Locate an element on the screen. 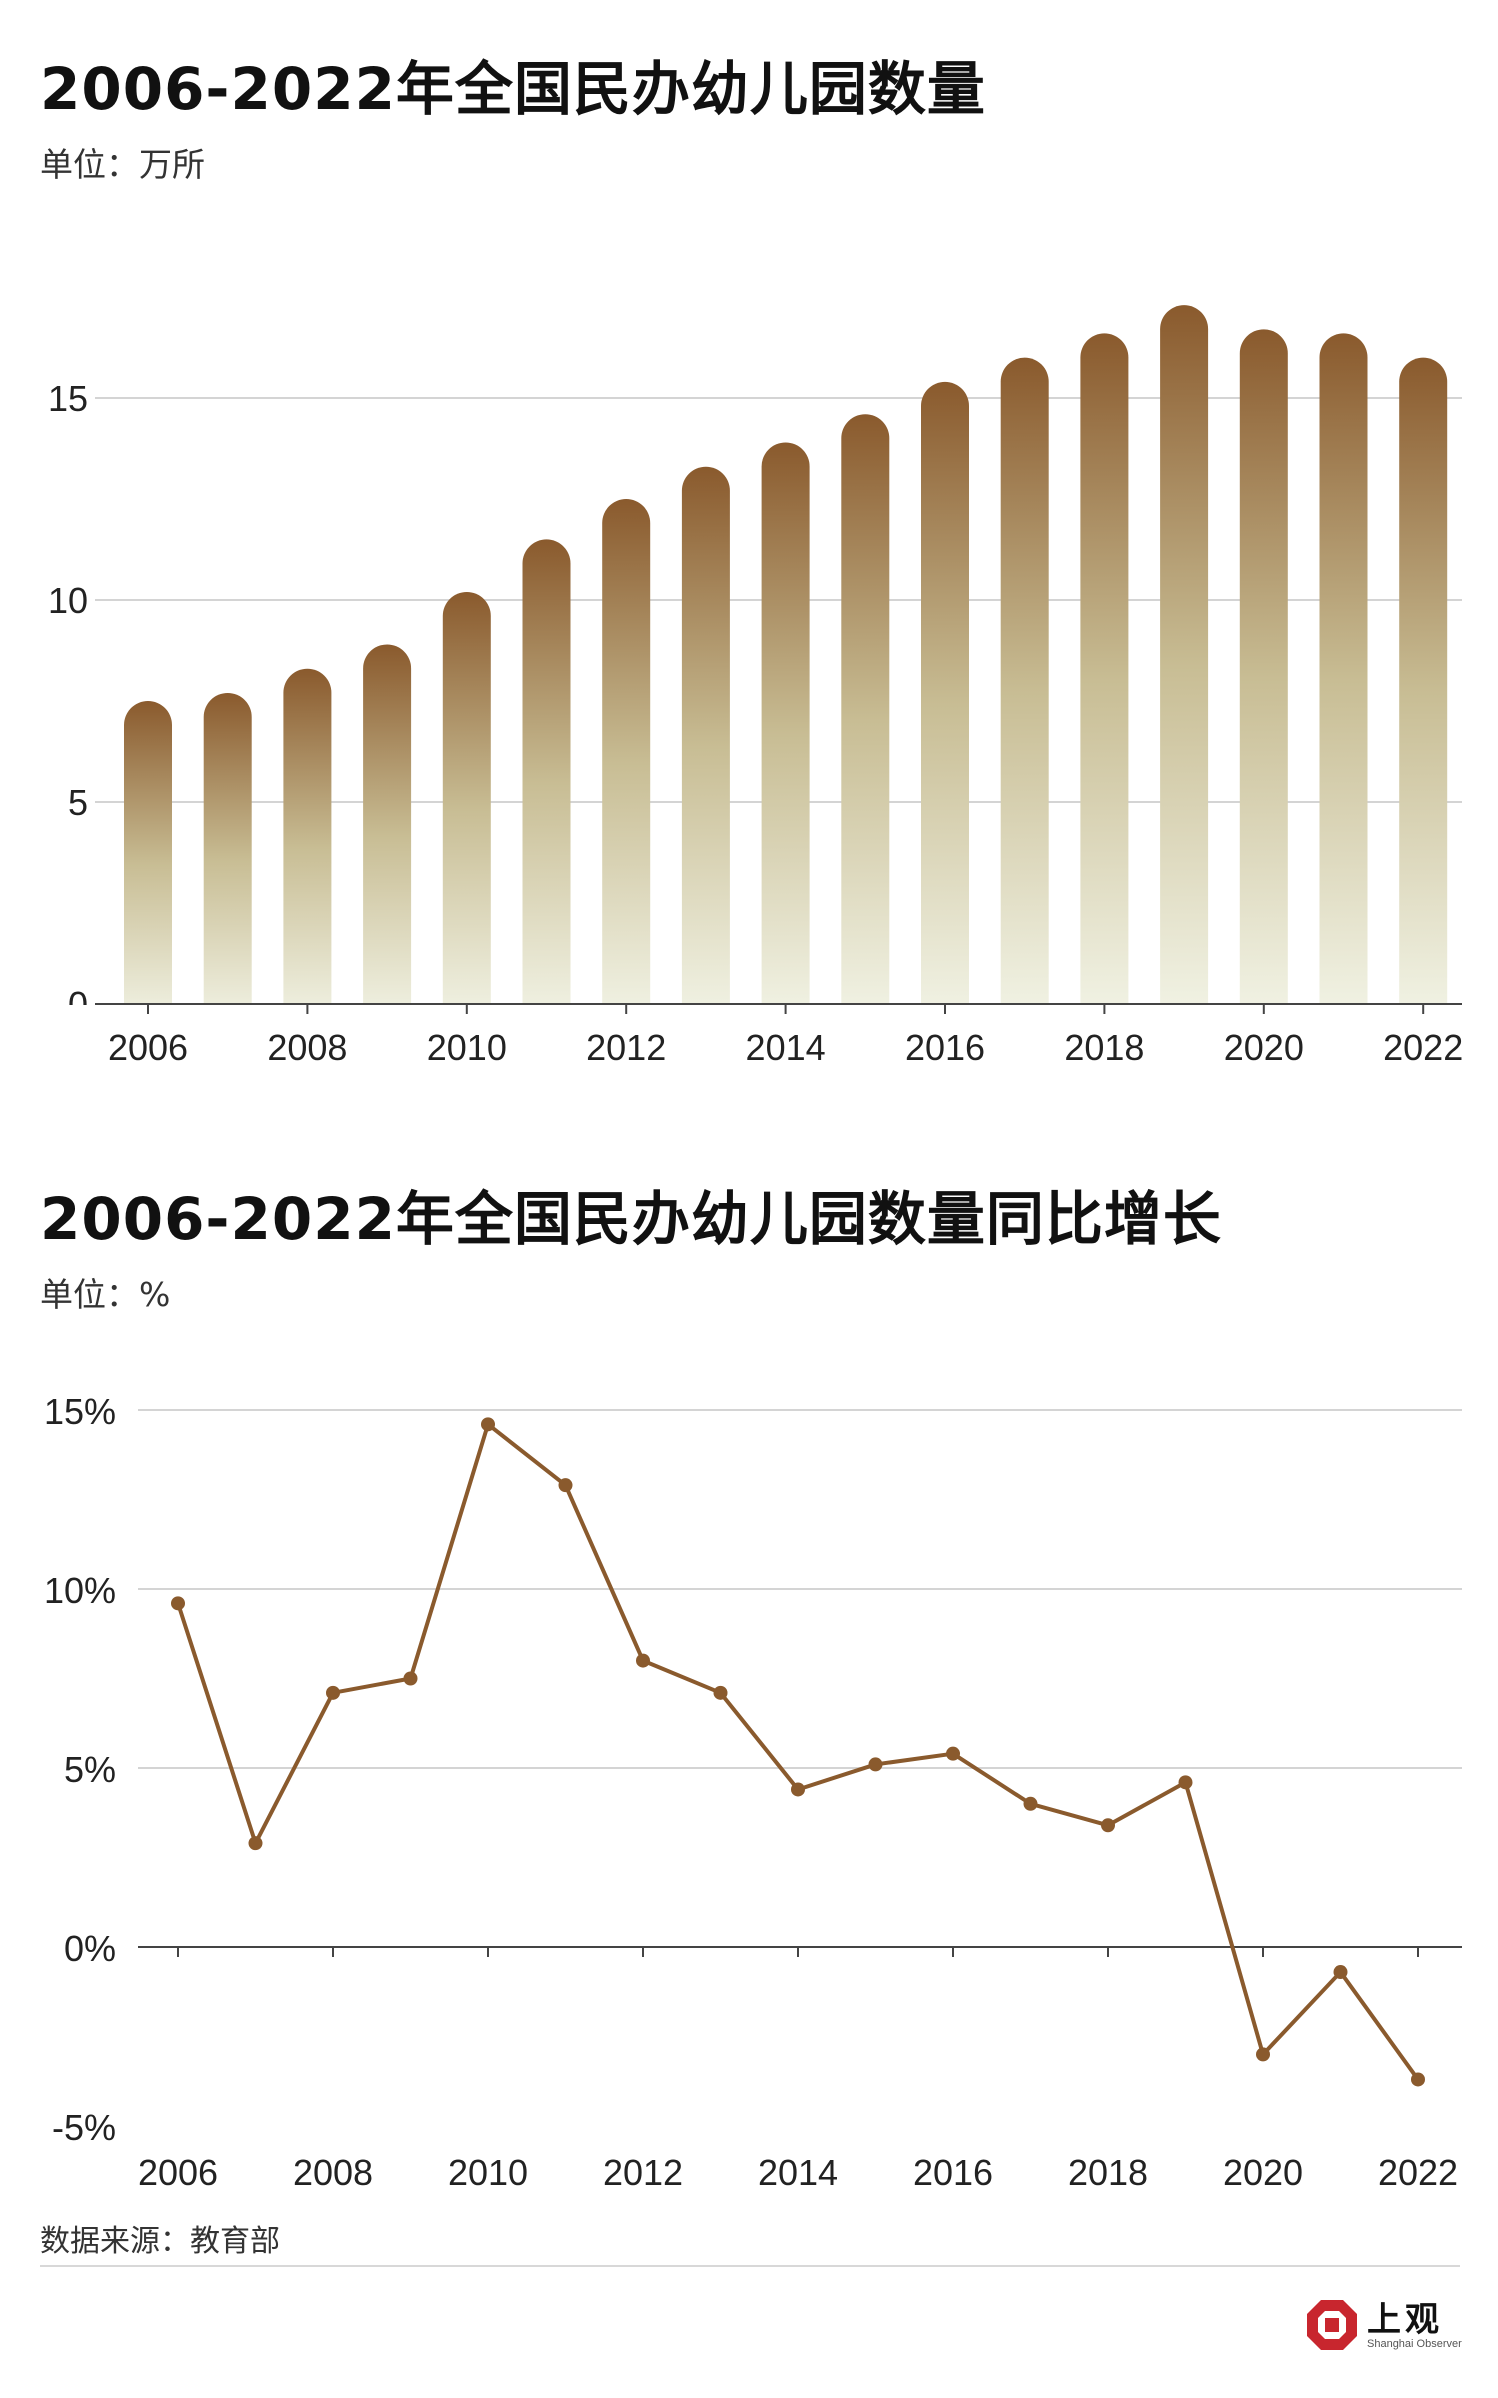  bar-x-tick-label: 2006 is located at coordinates (148, 1047).